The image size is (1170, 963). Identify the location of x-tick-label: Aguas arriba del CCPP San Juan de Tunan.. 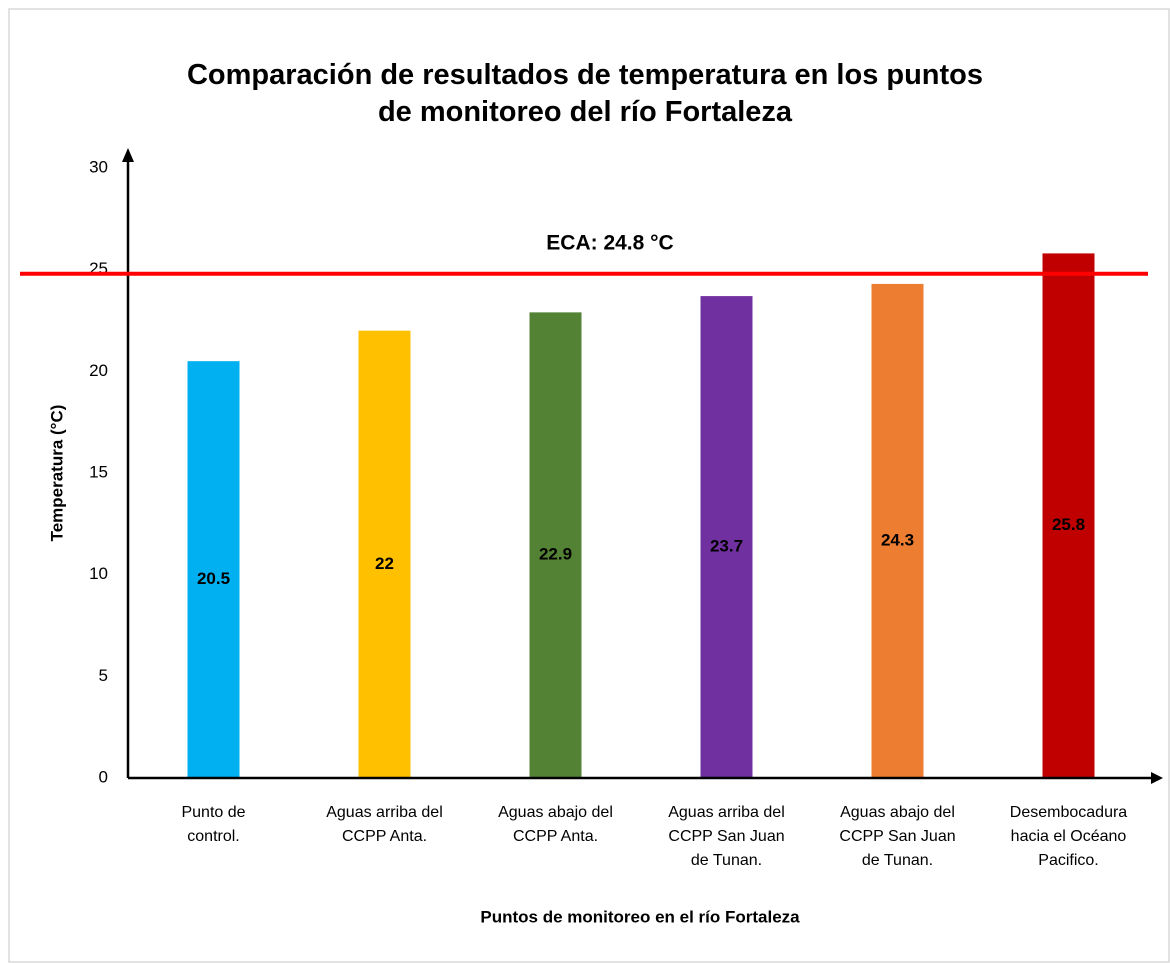
(726, 836).